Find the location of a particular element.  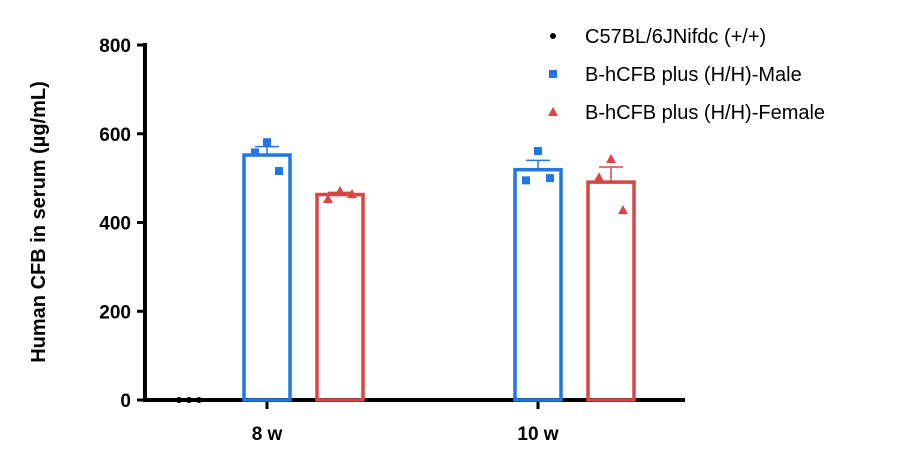

legend-label: B-hCFB plus (H/H)-Male is located at coordinates (693, 75).